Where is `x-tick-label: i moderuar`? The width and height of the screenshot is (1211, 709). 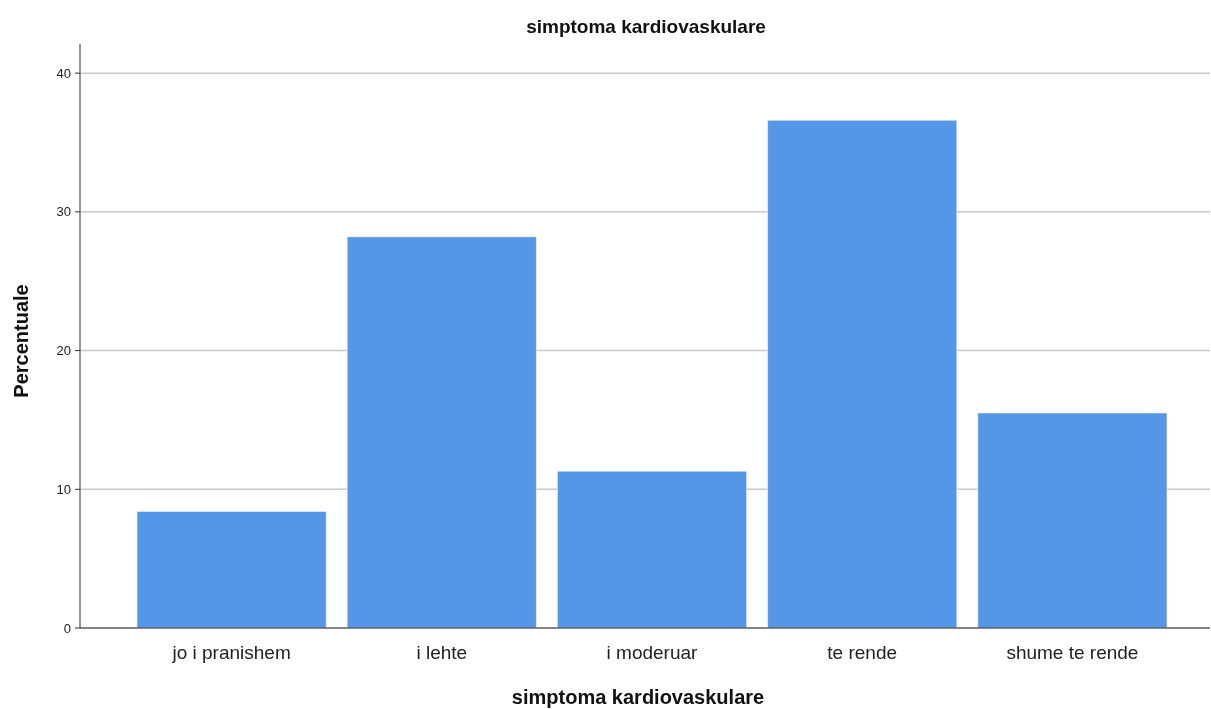 x-tick-label: i moderuar is located at coordinates (652, 652).